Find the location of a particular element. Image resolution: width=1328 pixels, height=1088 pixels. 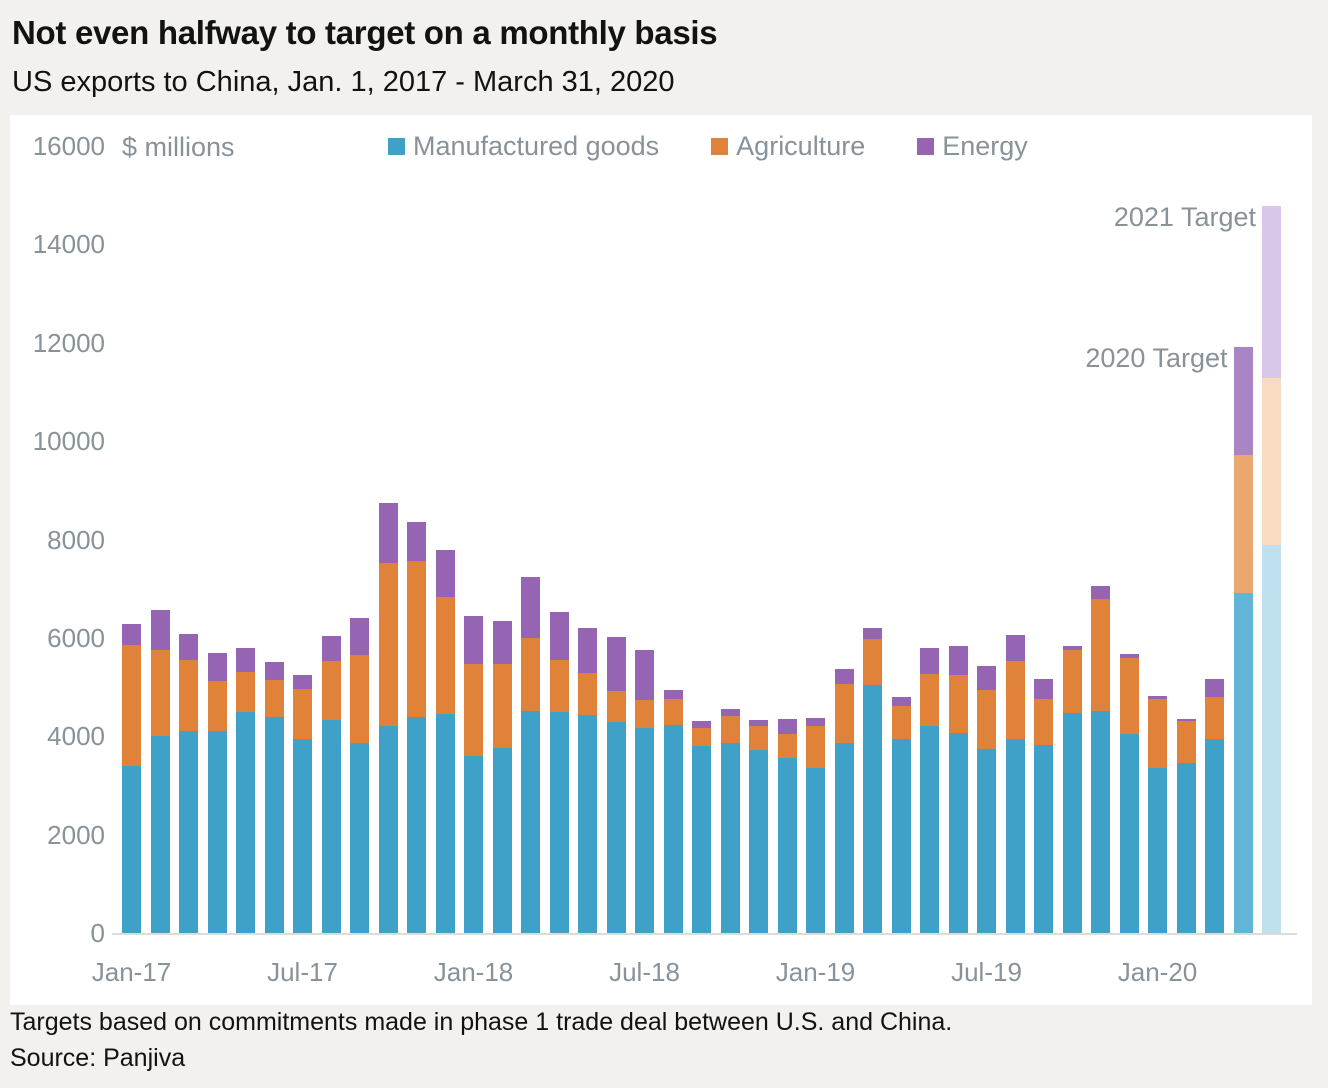

legend-label: Energy is located at coordinates (985, 146).